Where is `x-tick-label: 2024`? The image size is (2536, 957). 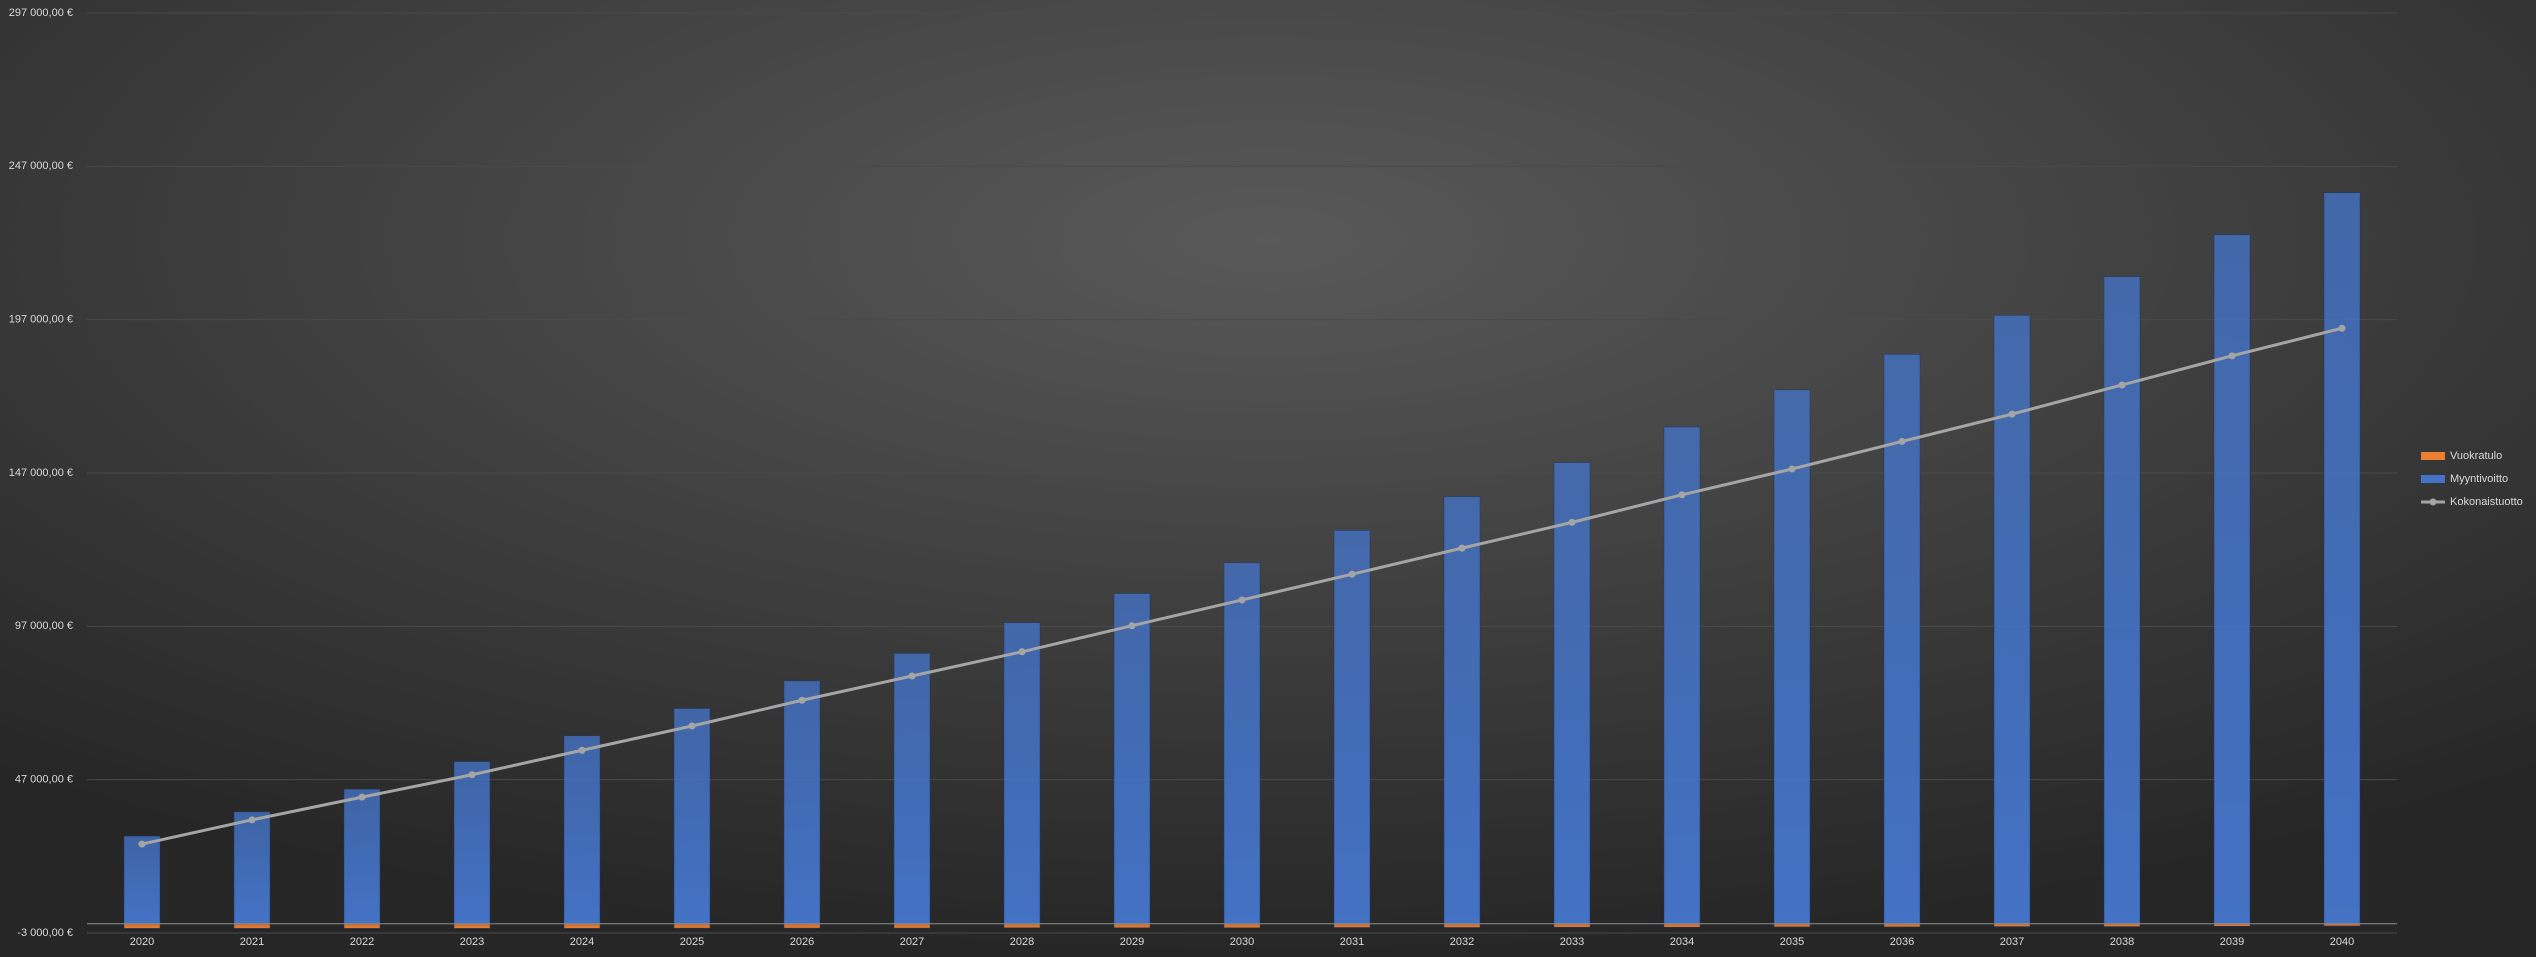
x-tick-label: 2024 is located at coordinates (582, 942).